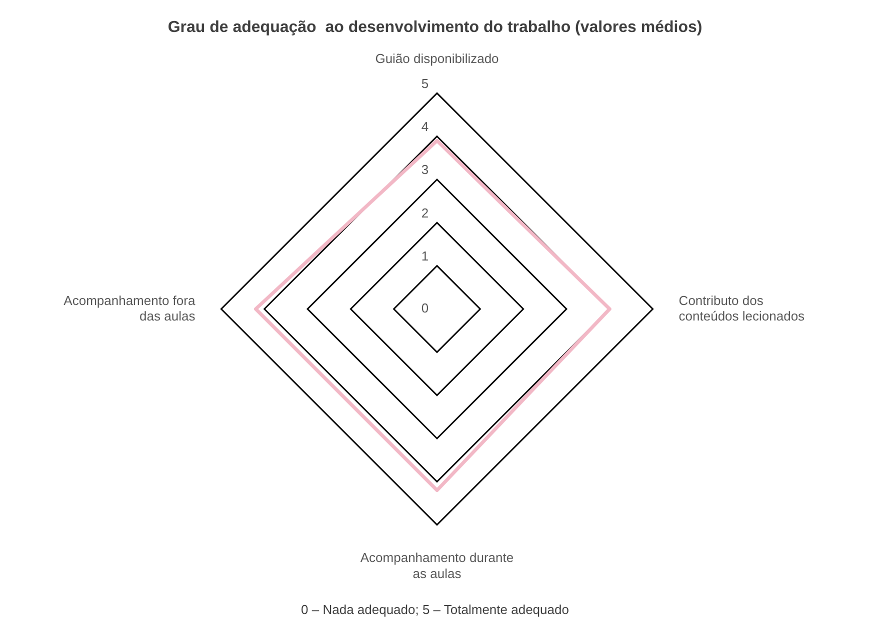 The image size is (870, 624). I want to click on chart-title: Grau de adequação ao desenvolvimento do trabalho (valores médios), so click(435, 27).